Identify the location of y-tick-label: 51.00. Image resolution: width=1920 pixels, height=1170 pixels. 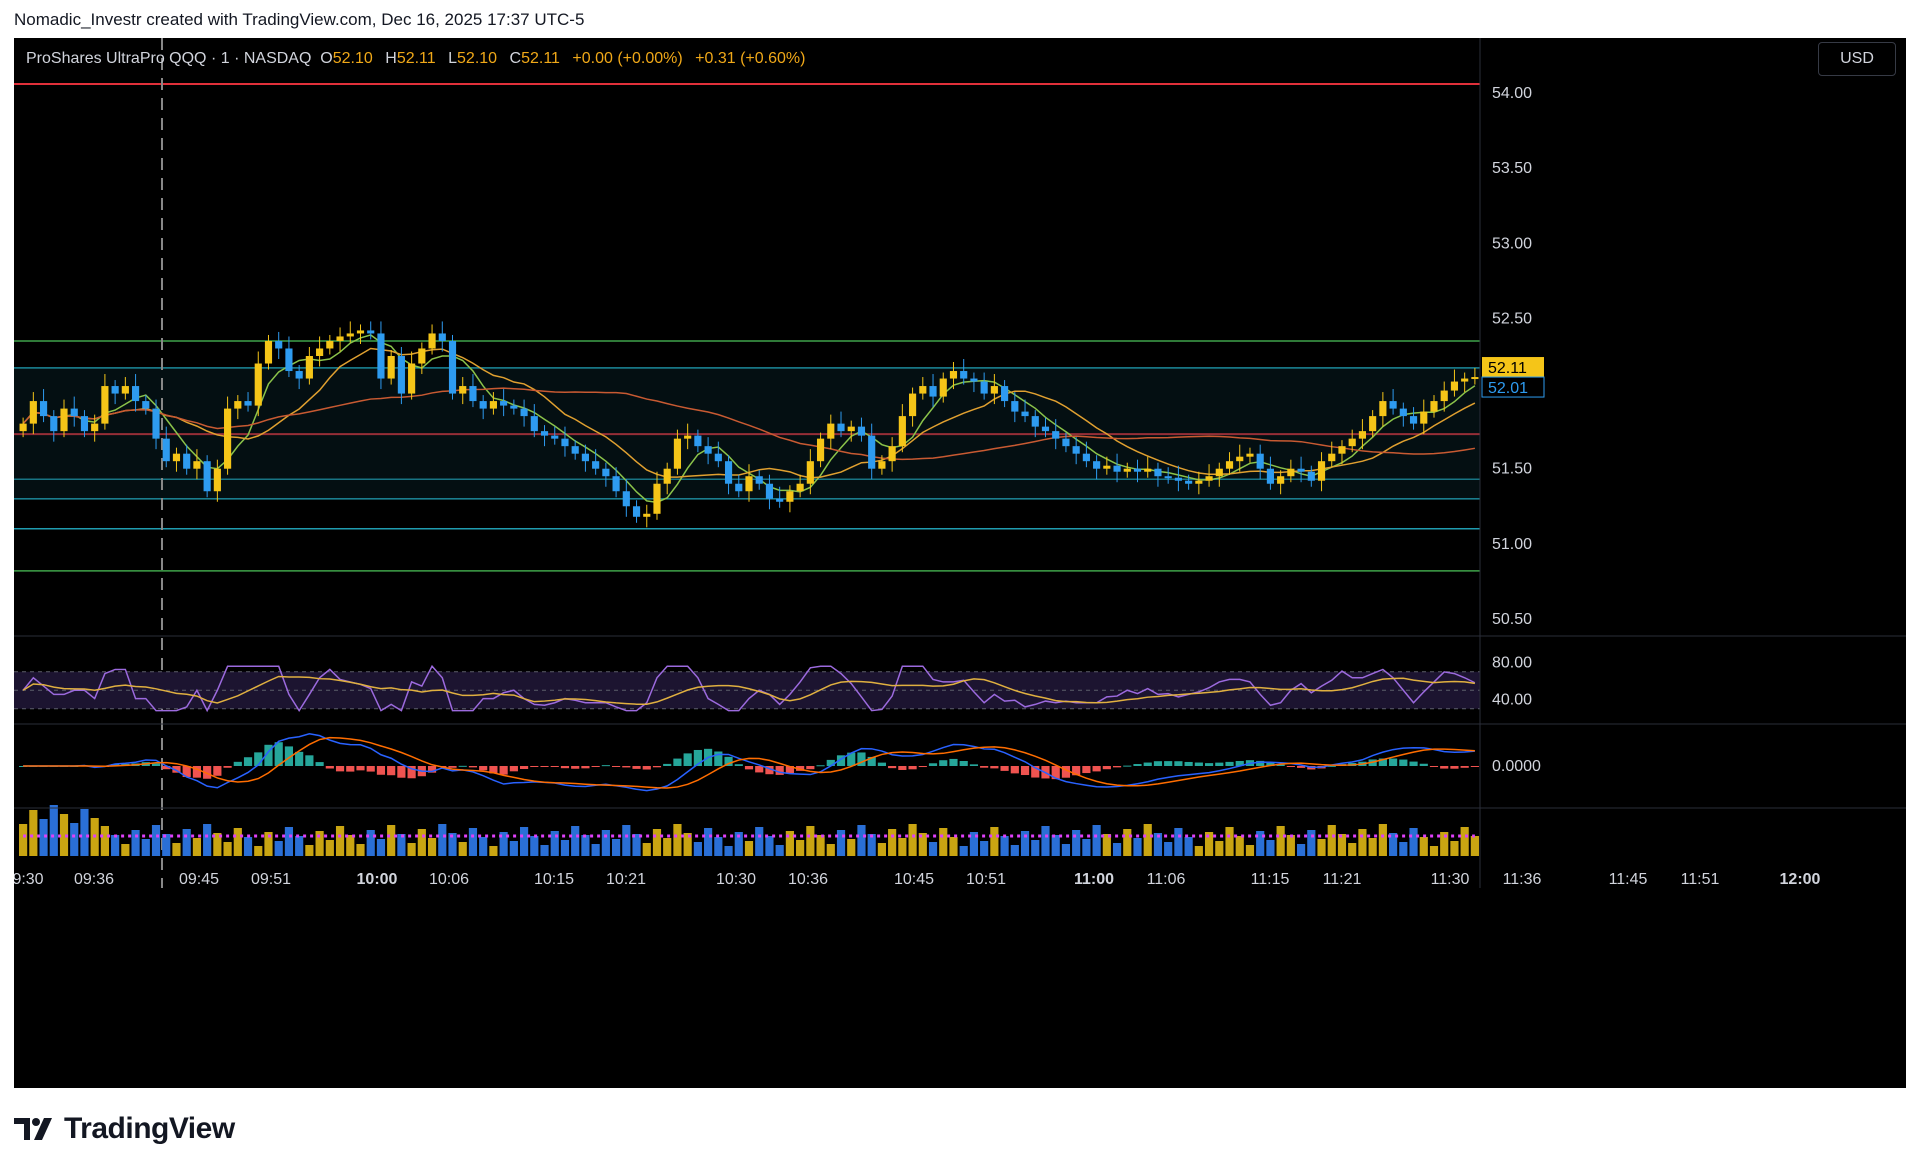
(1512, 544).